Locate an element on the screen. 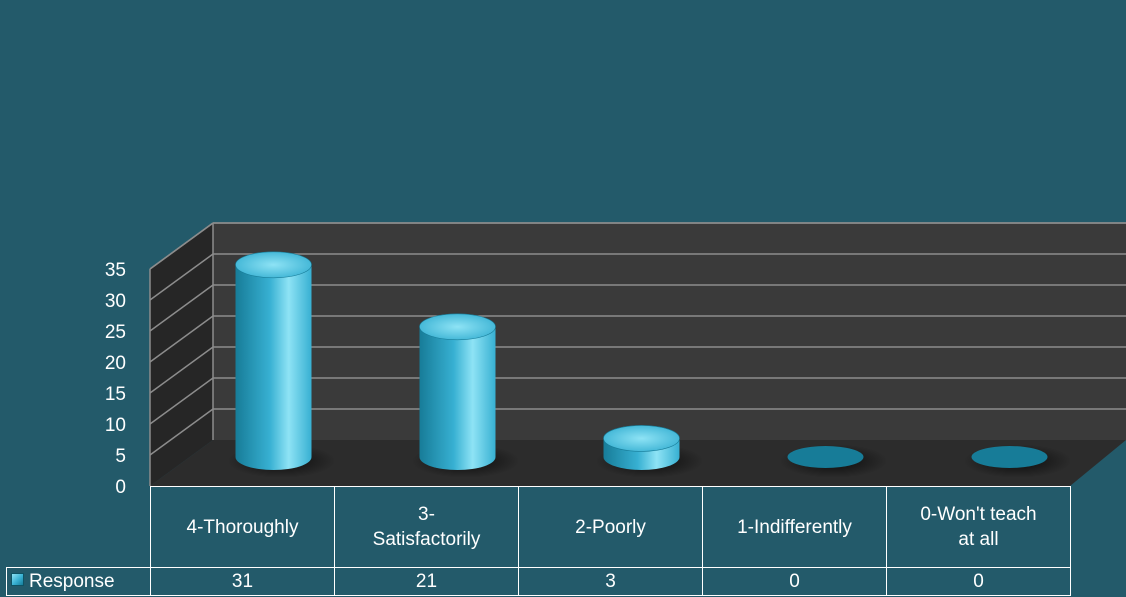 This screenshot has width=1126, height=597. y-tick-label: 15 is located at coordinates (115, 394).